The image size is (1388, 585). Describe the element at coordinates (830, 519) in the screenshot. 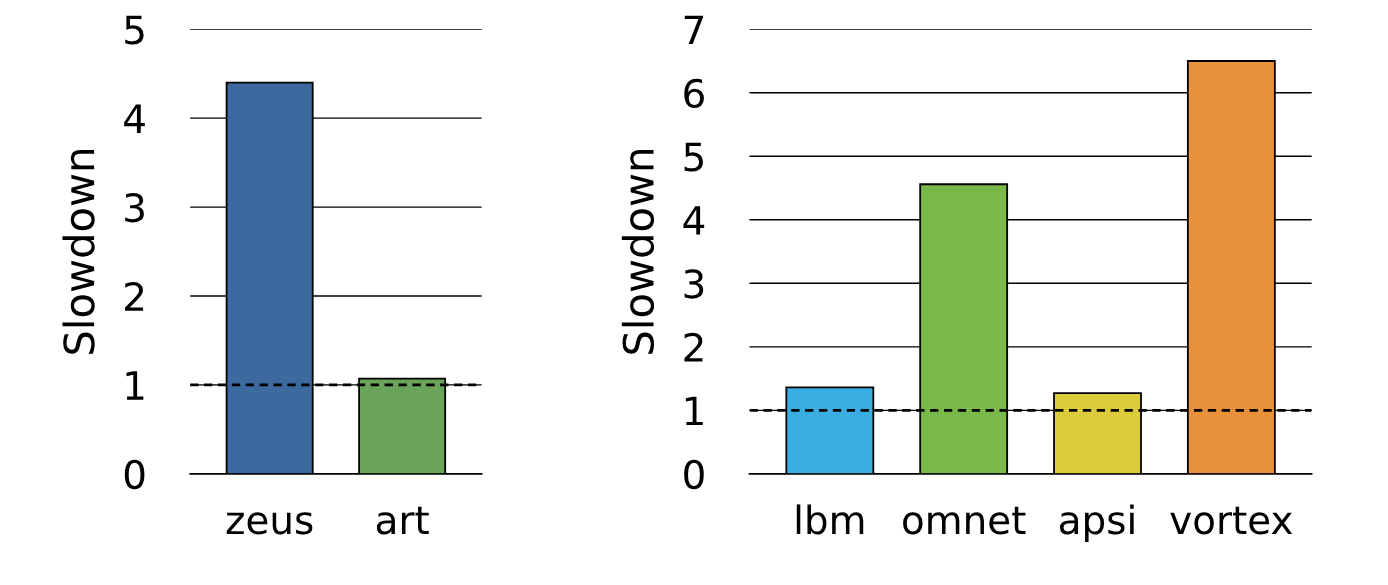

I see `x-tick-label: lbm` at that location.